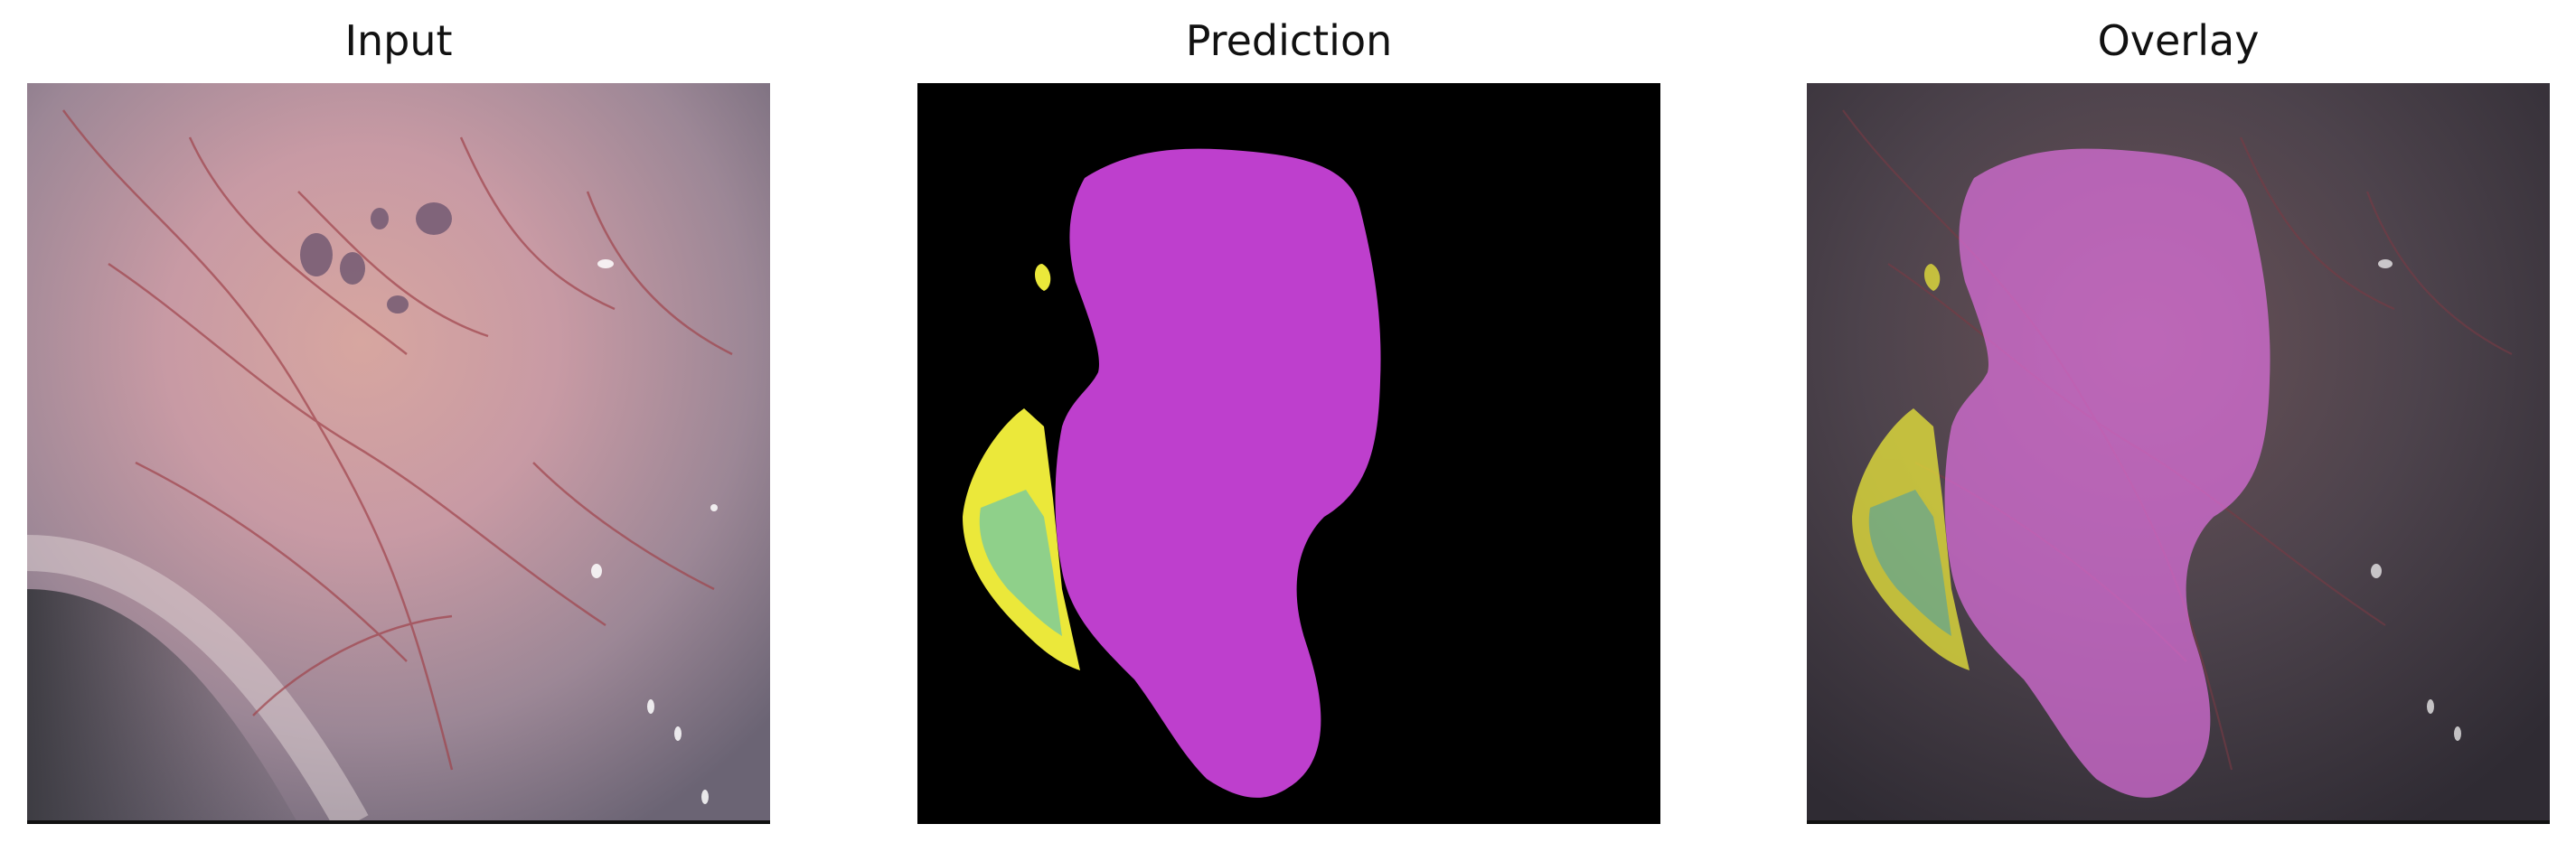  Describe the element at coordinates (1289, 40) in the screenshot. I see `panel-title-prediction: Prediction` at that location.